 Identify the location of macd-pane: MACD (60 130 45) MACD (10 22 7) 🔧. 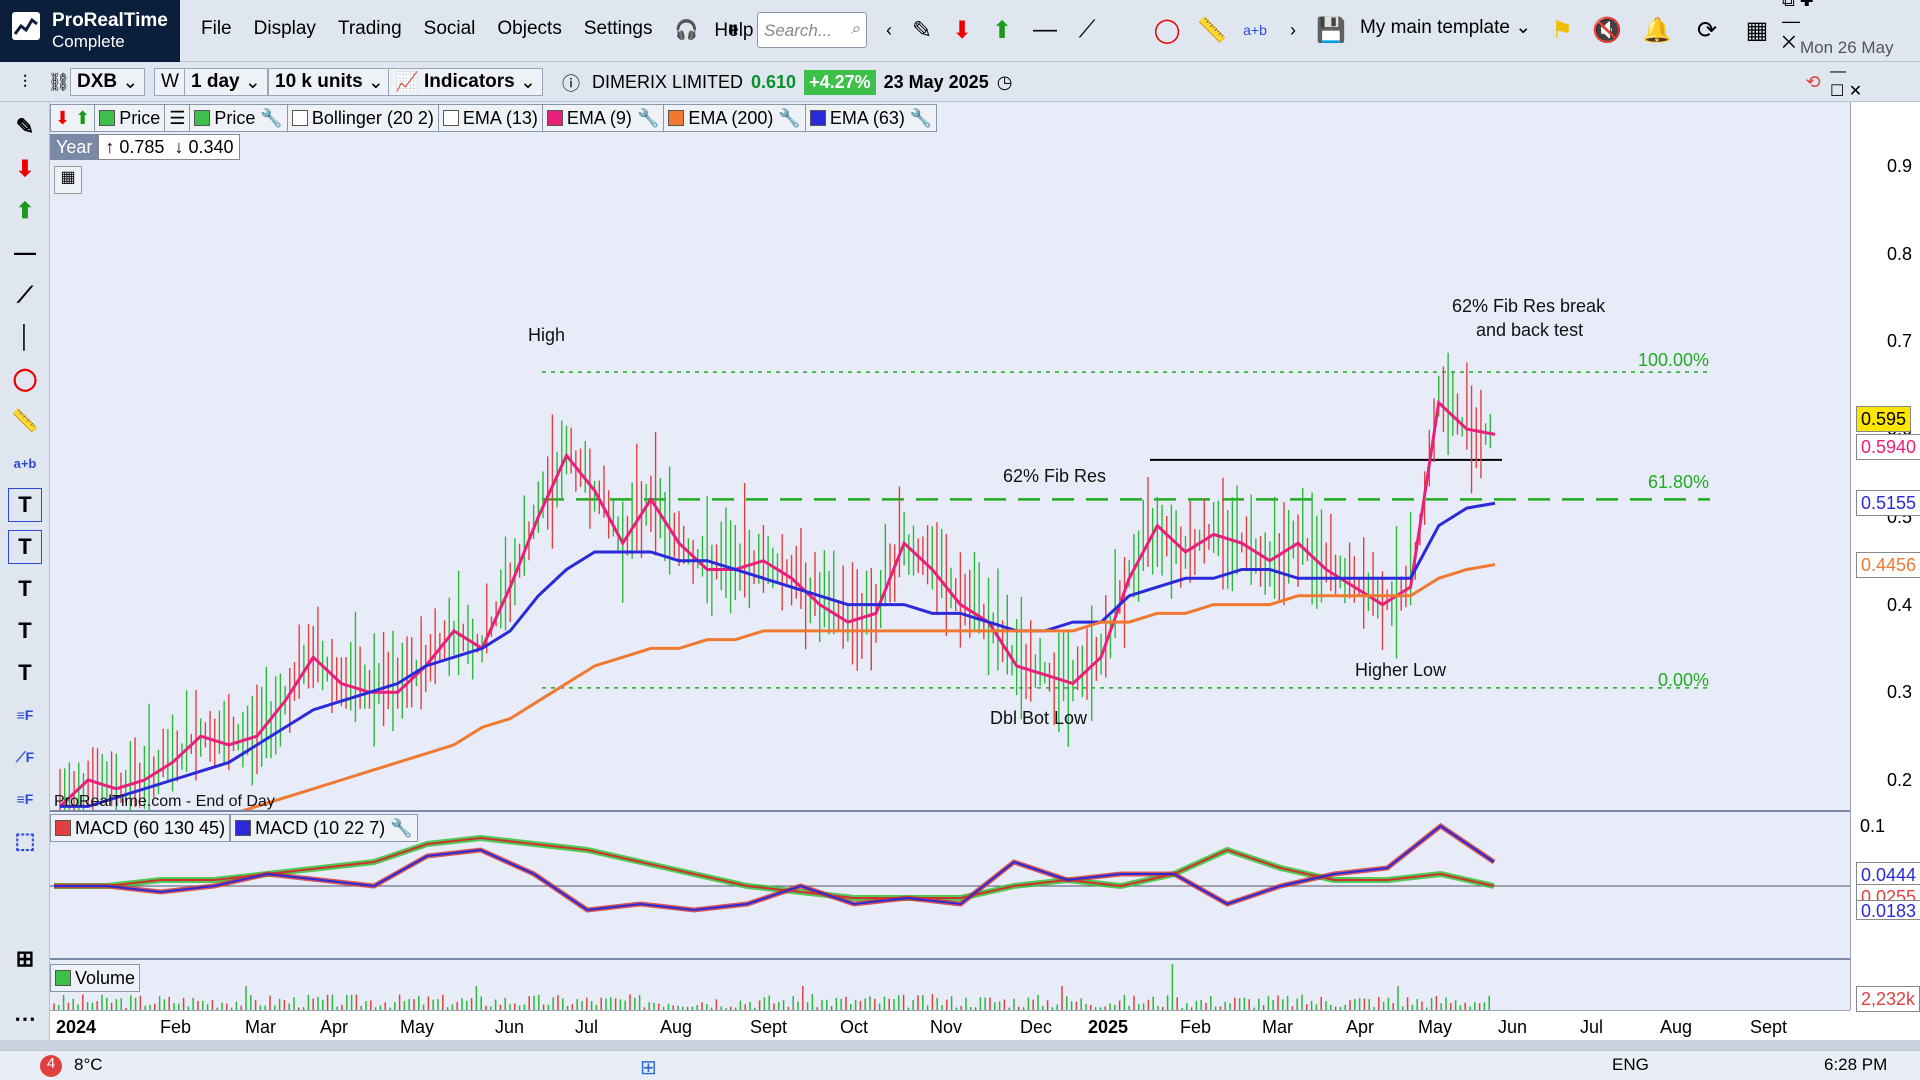
(950, 884).